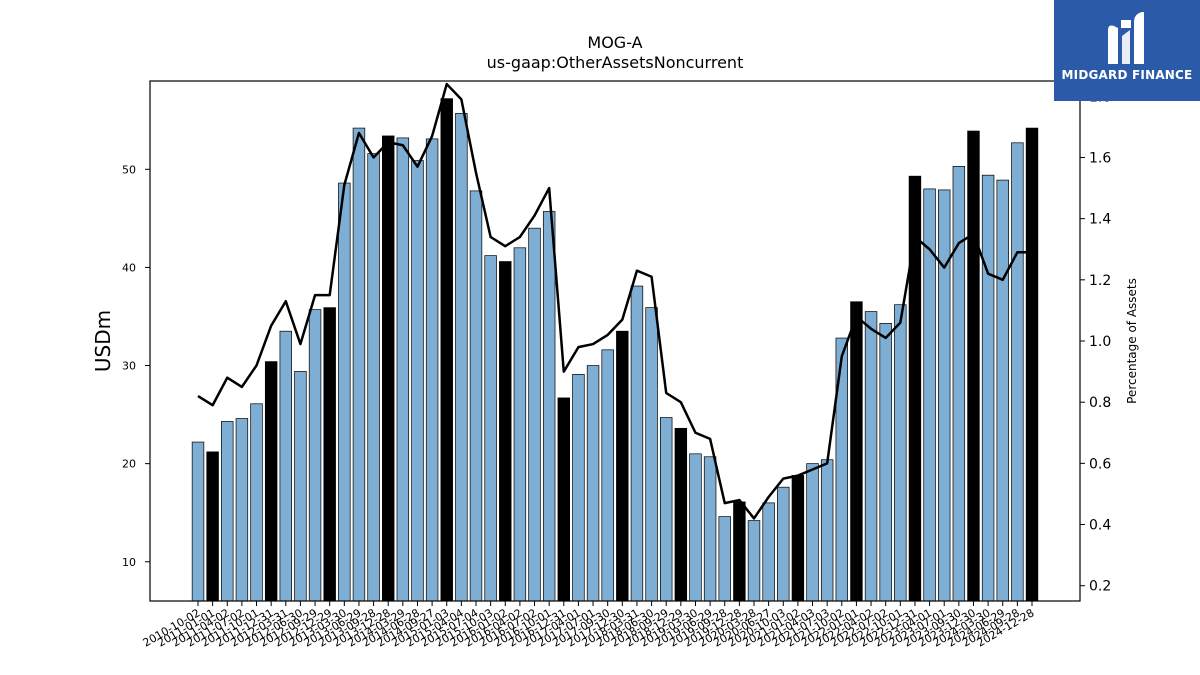 The width and height of the screenshot is (1200, 675). I want to click on y2-tick-label-6: 1.4, so click(1100, 220).